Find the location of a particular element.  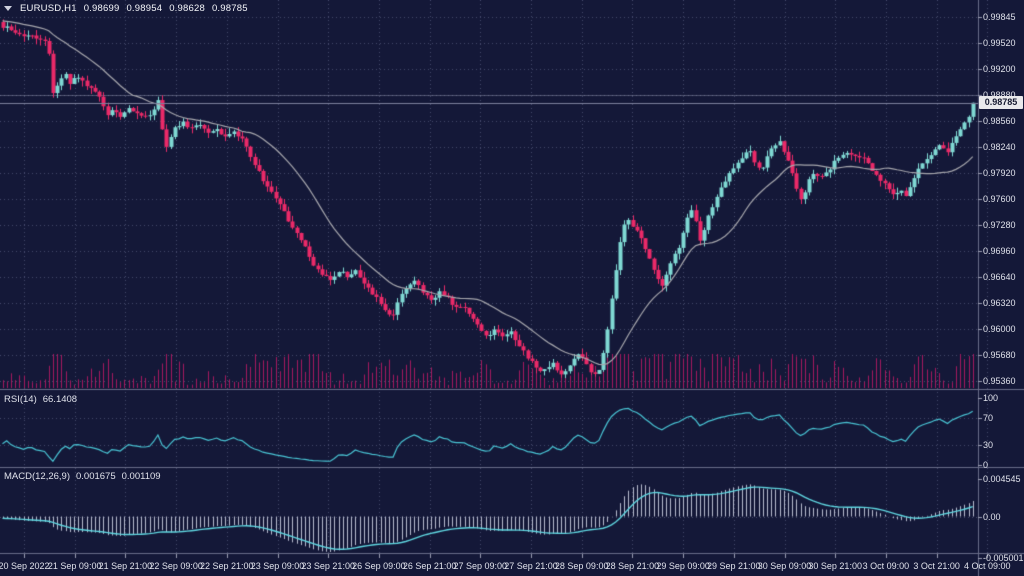

time-axis-tick: 21 Sep 21:00 is located at coordinates (125, 566).